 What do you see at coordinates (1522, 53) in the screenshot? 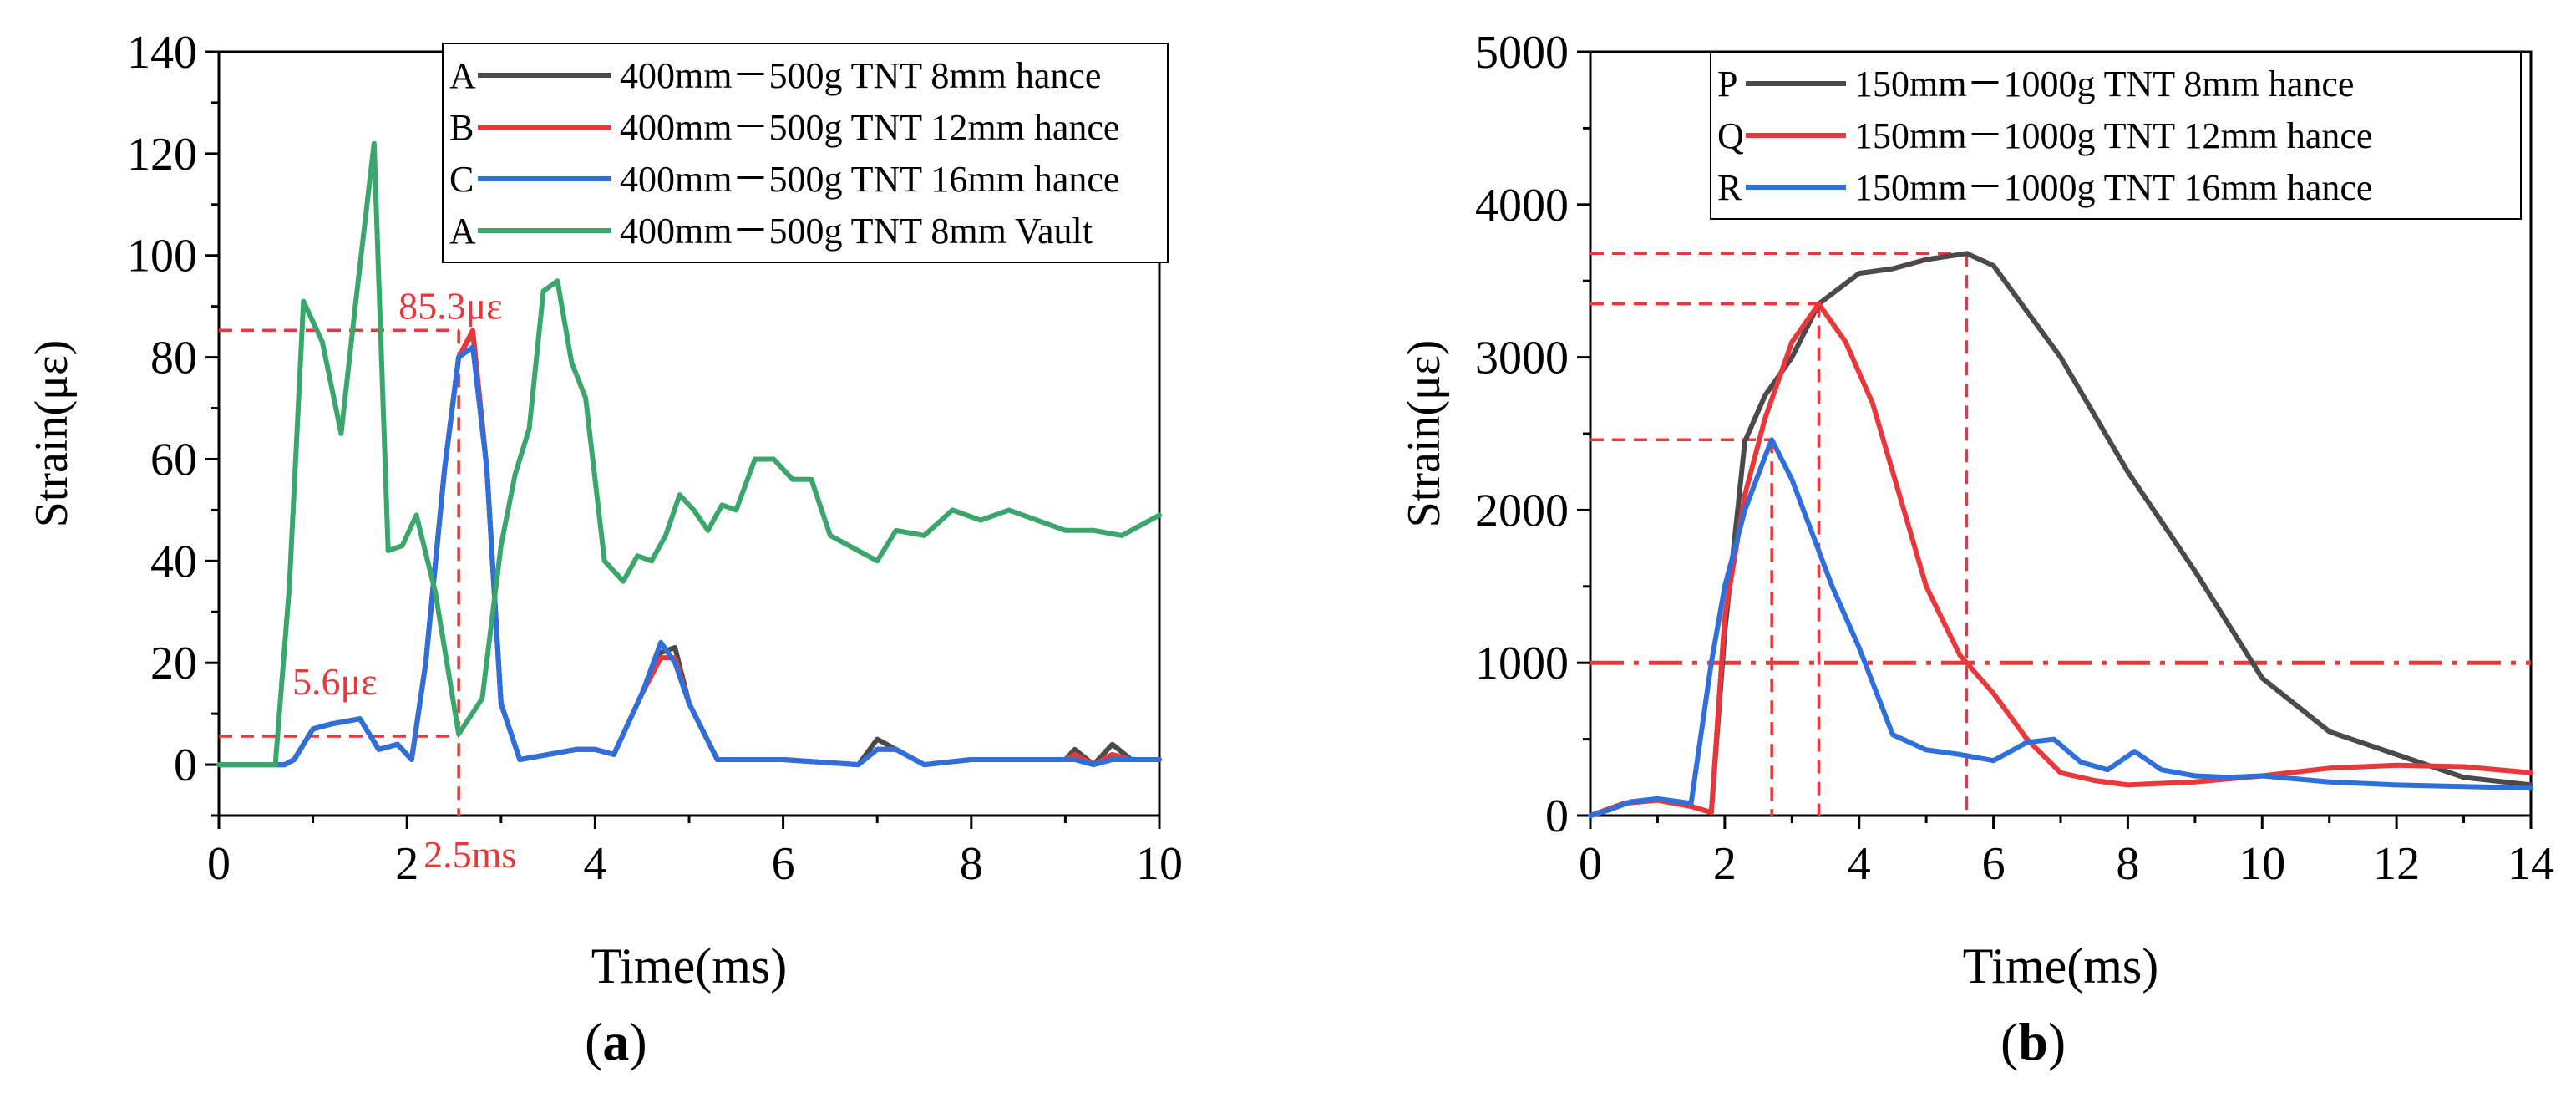
I see `y-tick-label: 5000` at bounding box center [1522, 53].